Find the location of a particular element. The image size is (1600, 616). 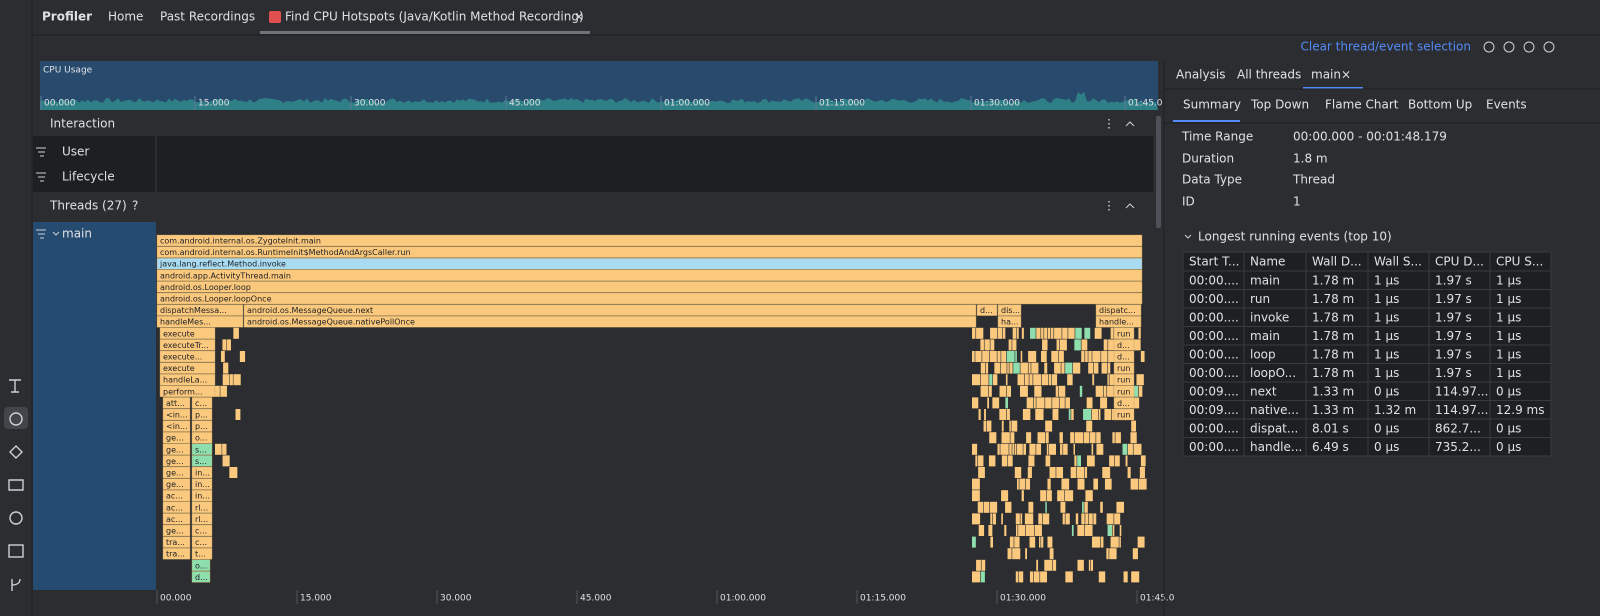

analysis-subtab: Events is located at coordinates (1506, 105).